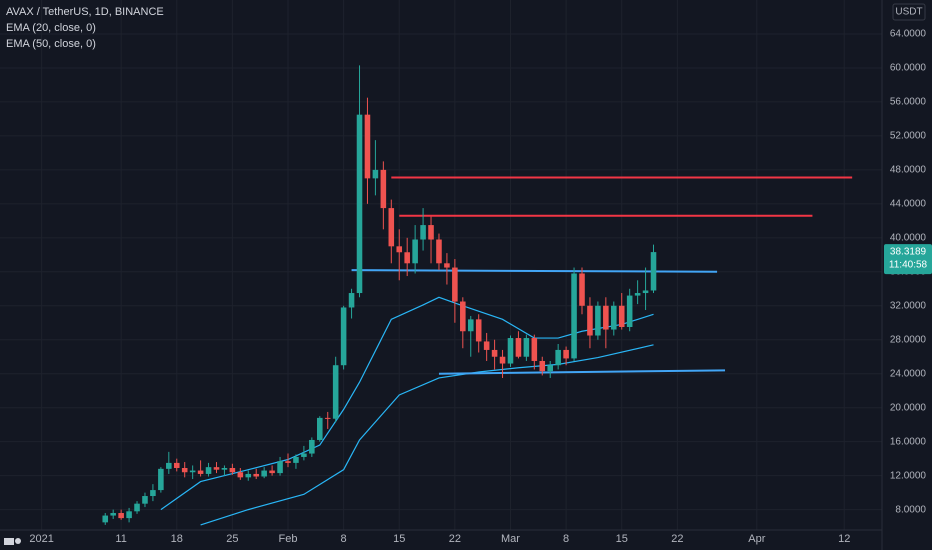 This screenshot has height=550, width=932. What do you see at coordinates (908, 252) in the screenshot?
I see `last-price-label: 38.3189` at bounding box center [908, 252].